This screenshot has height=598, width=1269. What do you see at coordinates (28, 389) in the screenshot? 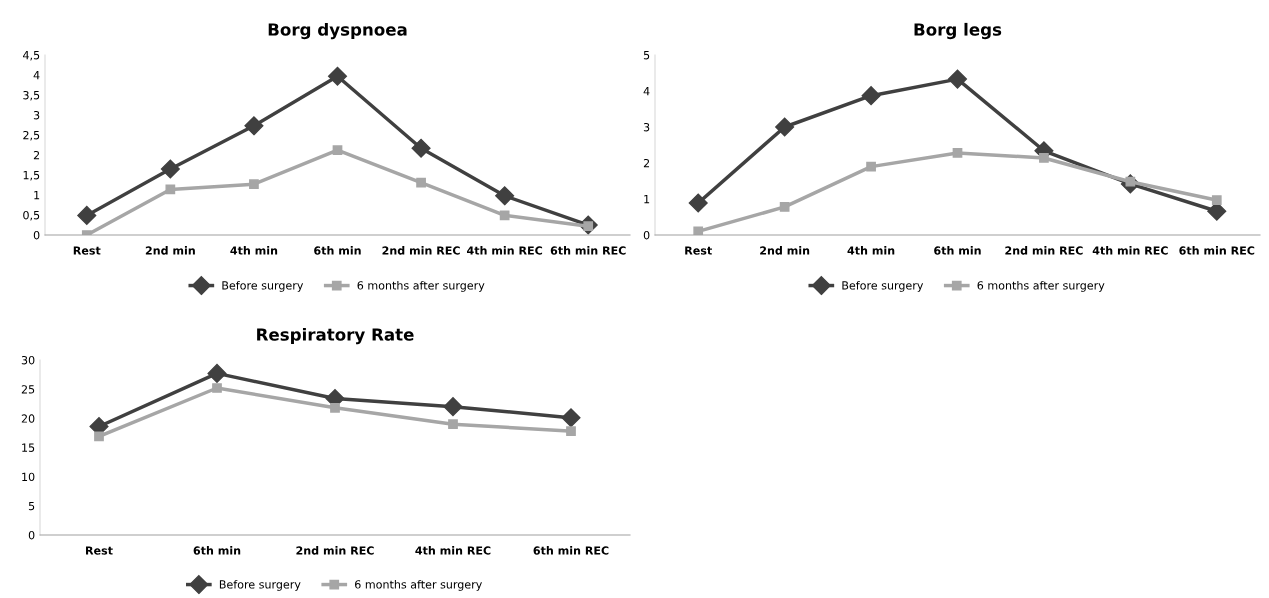
I see `y-tick-label: 25` at bounding box center [28, 389].